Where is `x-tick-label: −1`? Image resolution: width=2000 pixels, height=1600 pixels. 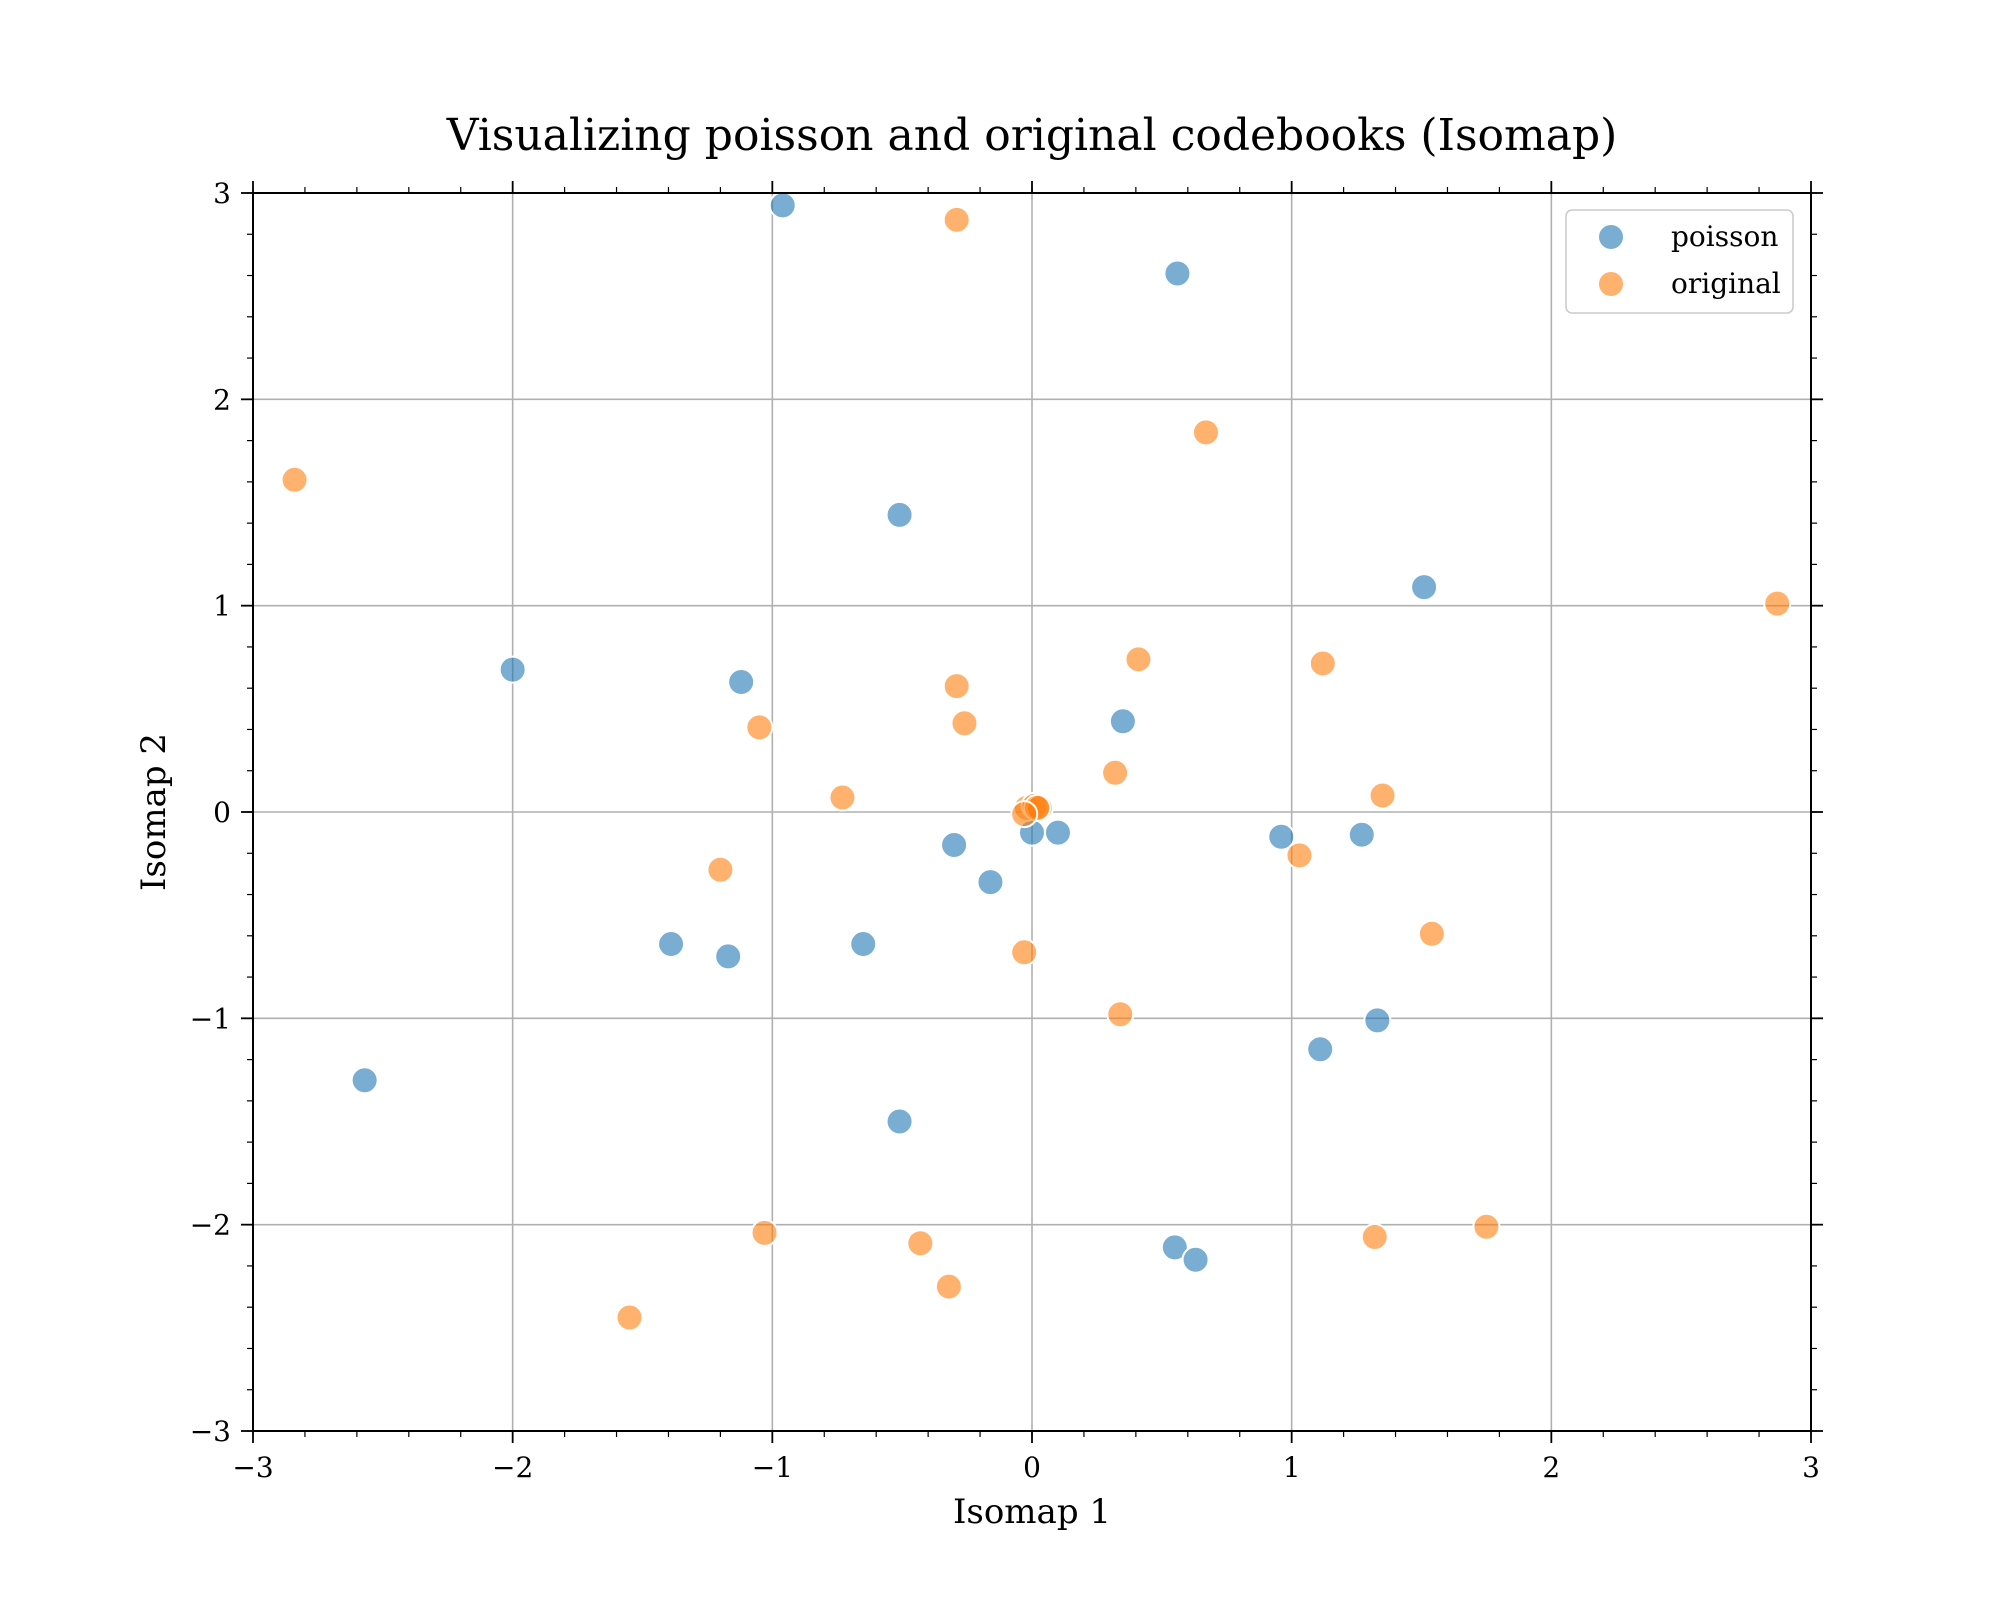
x-tick-label: −1 is located at coordinates (772, 1467).